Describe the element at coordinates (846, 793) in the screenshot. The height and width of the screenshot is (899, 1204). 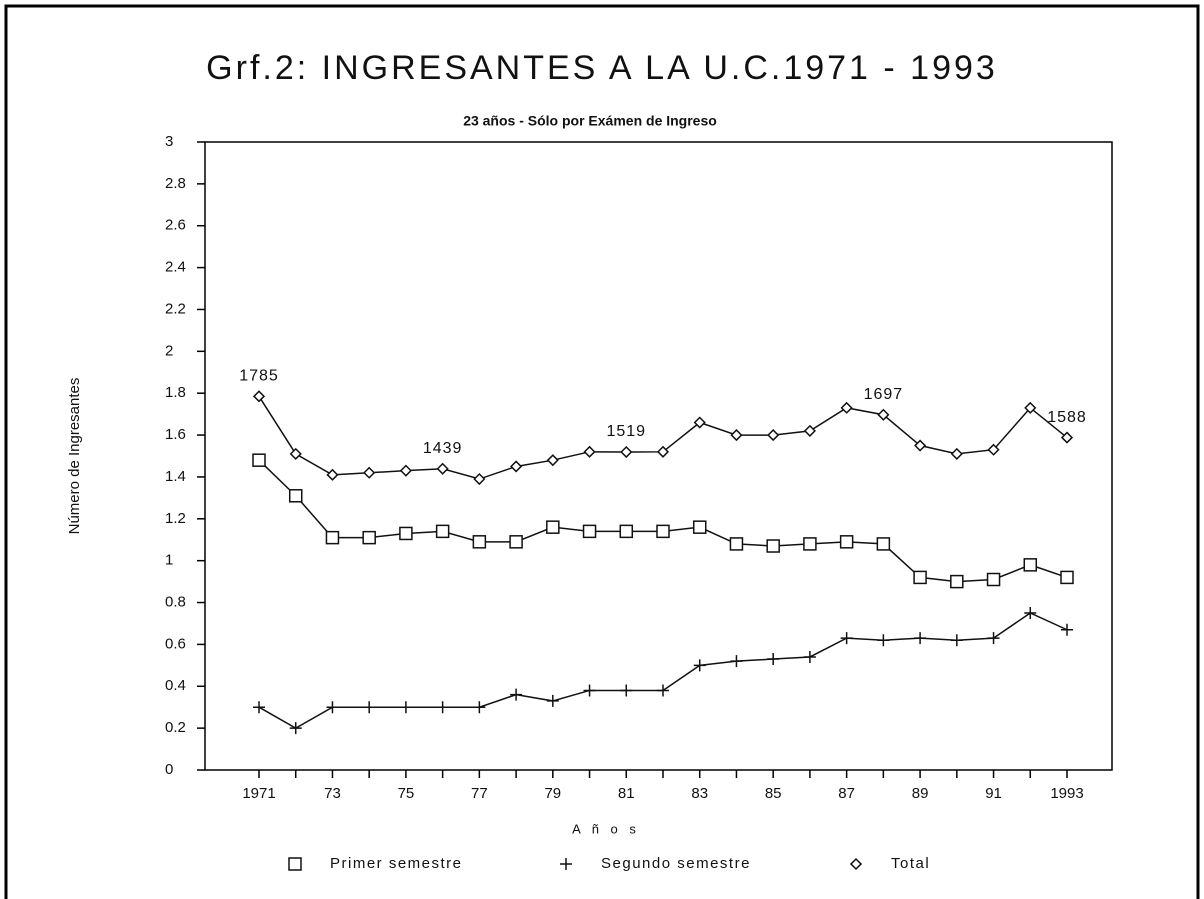
I see `x-tick-label: 87` at that location.